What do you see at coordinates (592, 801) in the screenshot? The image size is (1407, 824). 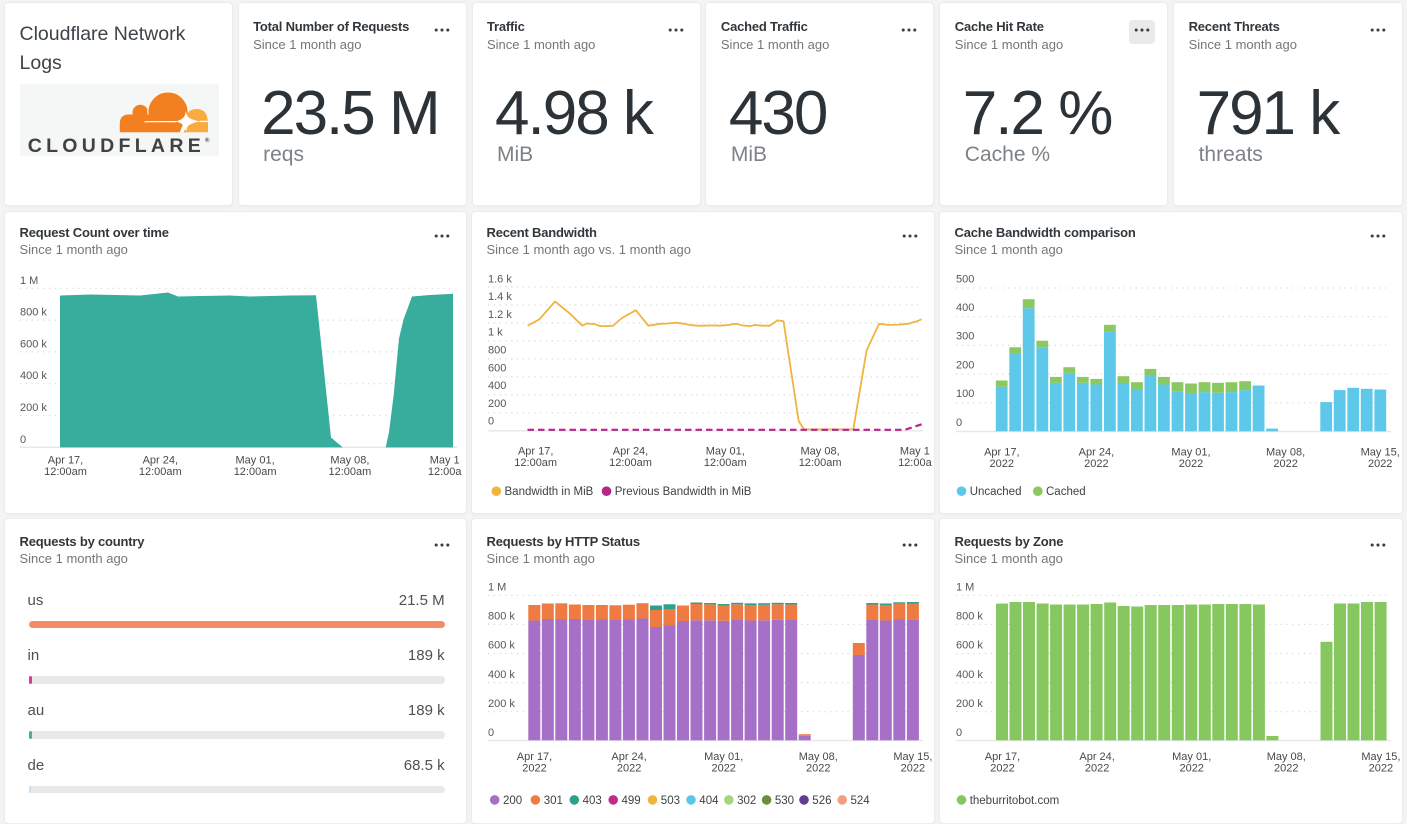 I see `svg-text: 403` at bounding box center [592, 801].